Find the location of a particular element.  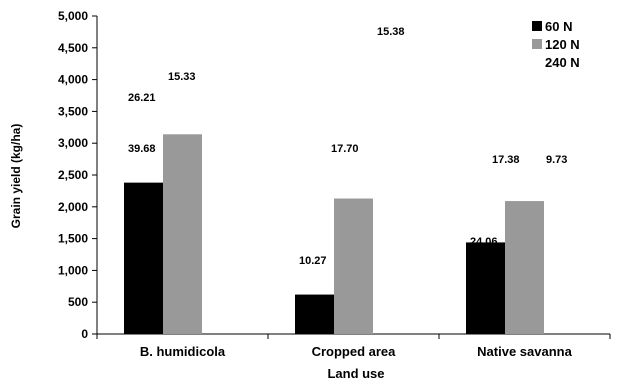

y-tick-label: 0 is located at coordinates (84, 334).